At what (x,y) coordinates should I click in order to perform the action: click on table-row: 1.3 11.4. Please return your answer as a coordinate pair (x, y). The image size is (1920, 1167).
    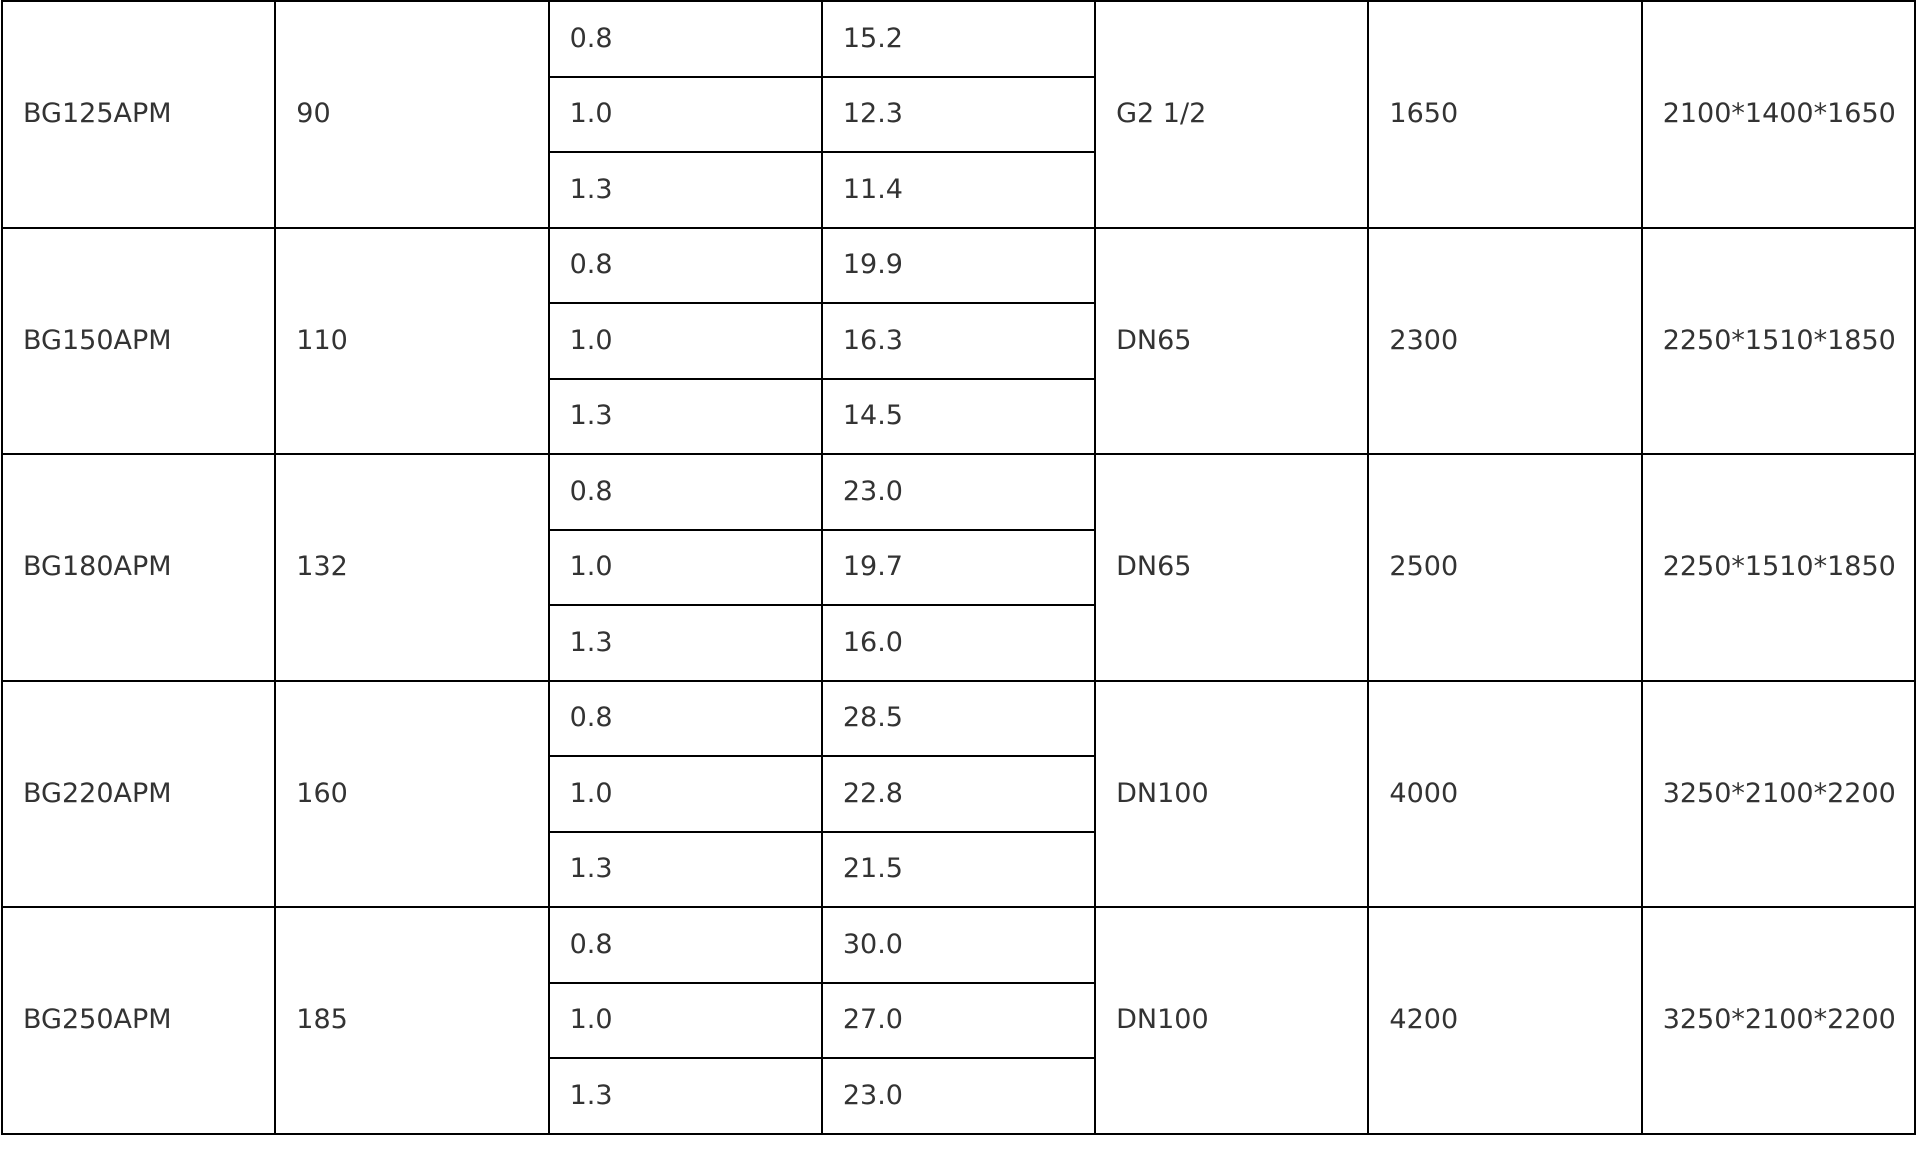
    Looking at the image, I should click on (958, 190).